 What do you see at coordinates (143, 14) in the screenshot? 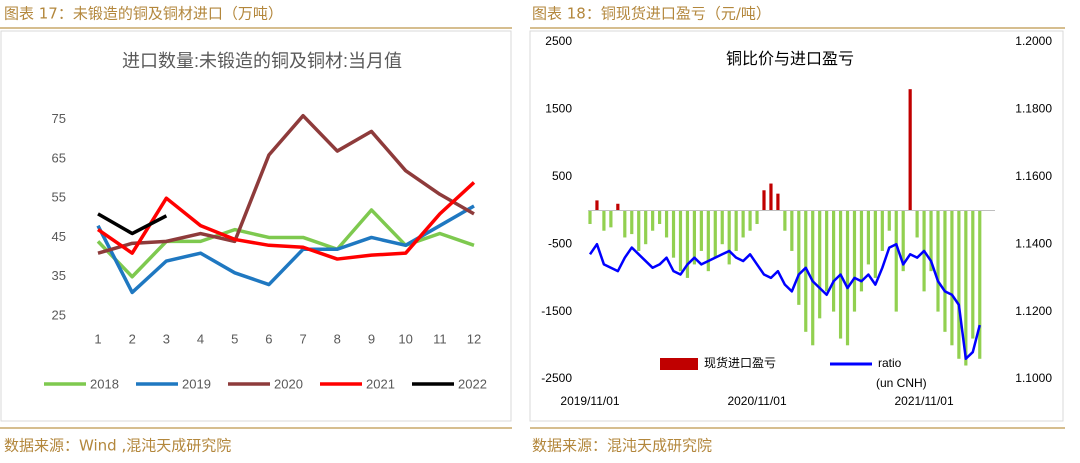
I see `figure-caption: 图表 17：未锻造的铜及铜材进口（万吨）` at bounding box center [143, 14].